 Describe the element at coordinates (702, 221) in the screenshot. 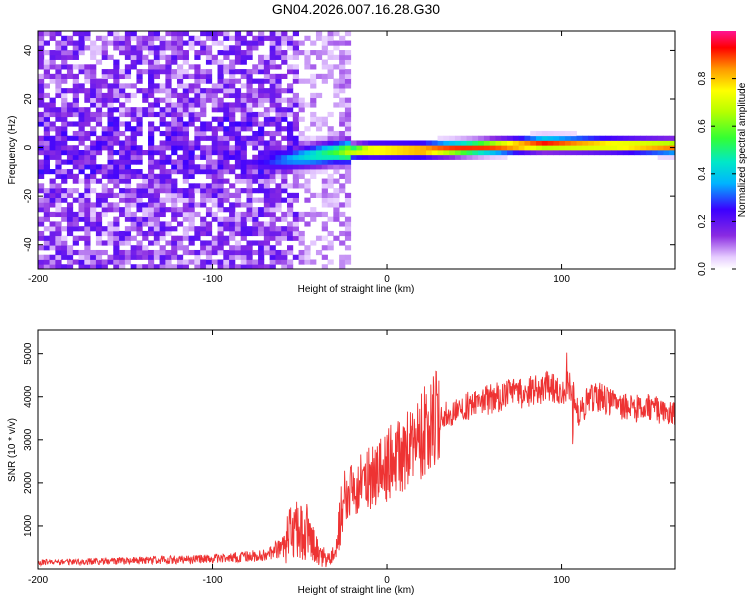

I see `colorbar-tick-label: 0.2` at that location.